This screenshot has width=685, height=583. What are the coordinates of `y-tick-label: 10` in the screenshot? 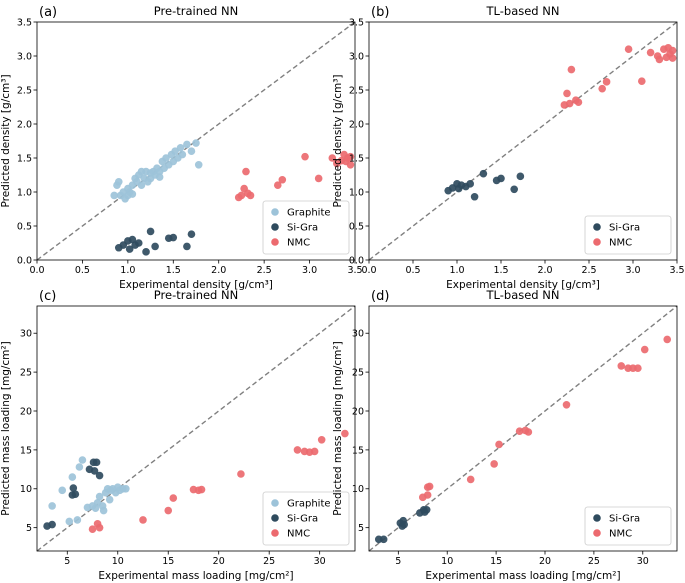 It's located at (358, 489).